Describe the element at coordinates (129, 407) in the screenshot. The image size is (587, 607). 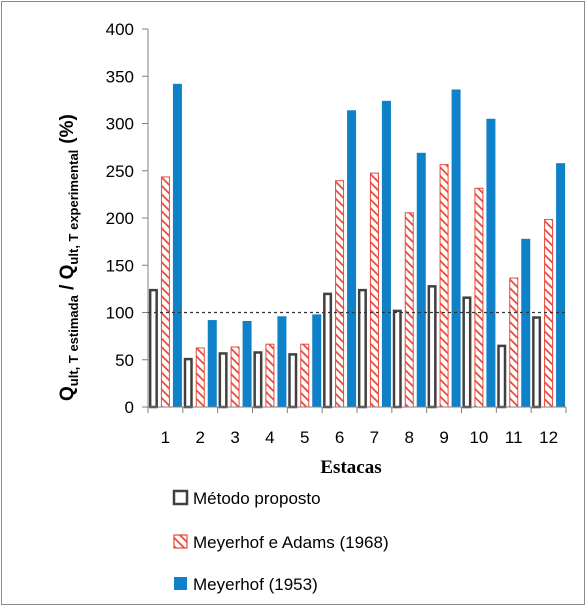
I see `y-tick-label: 0` at that location.